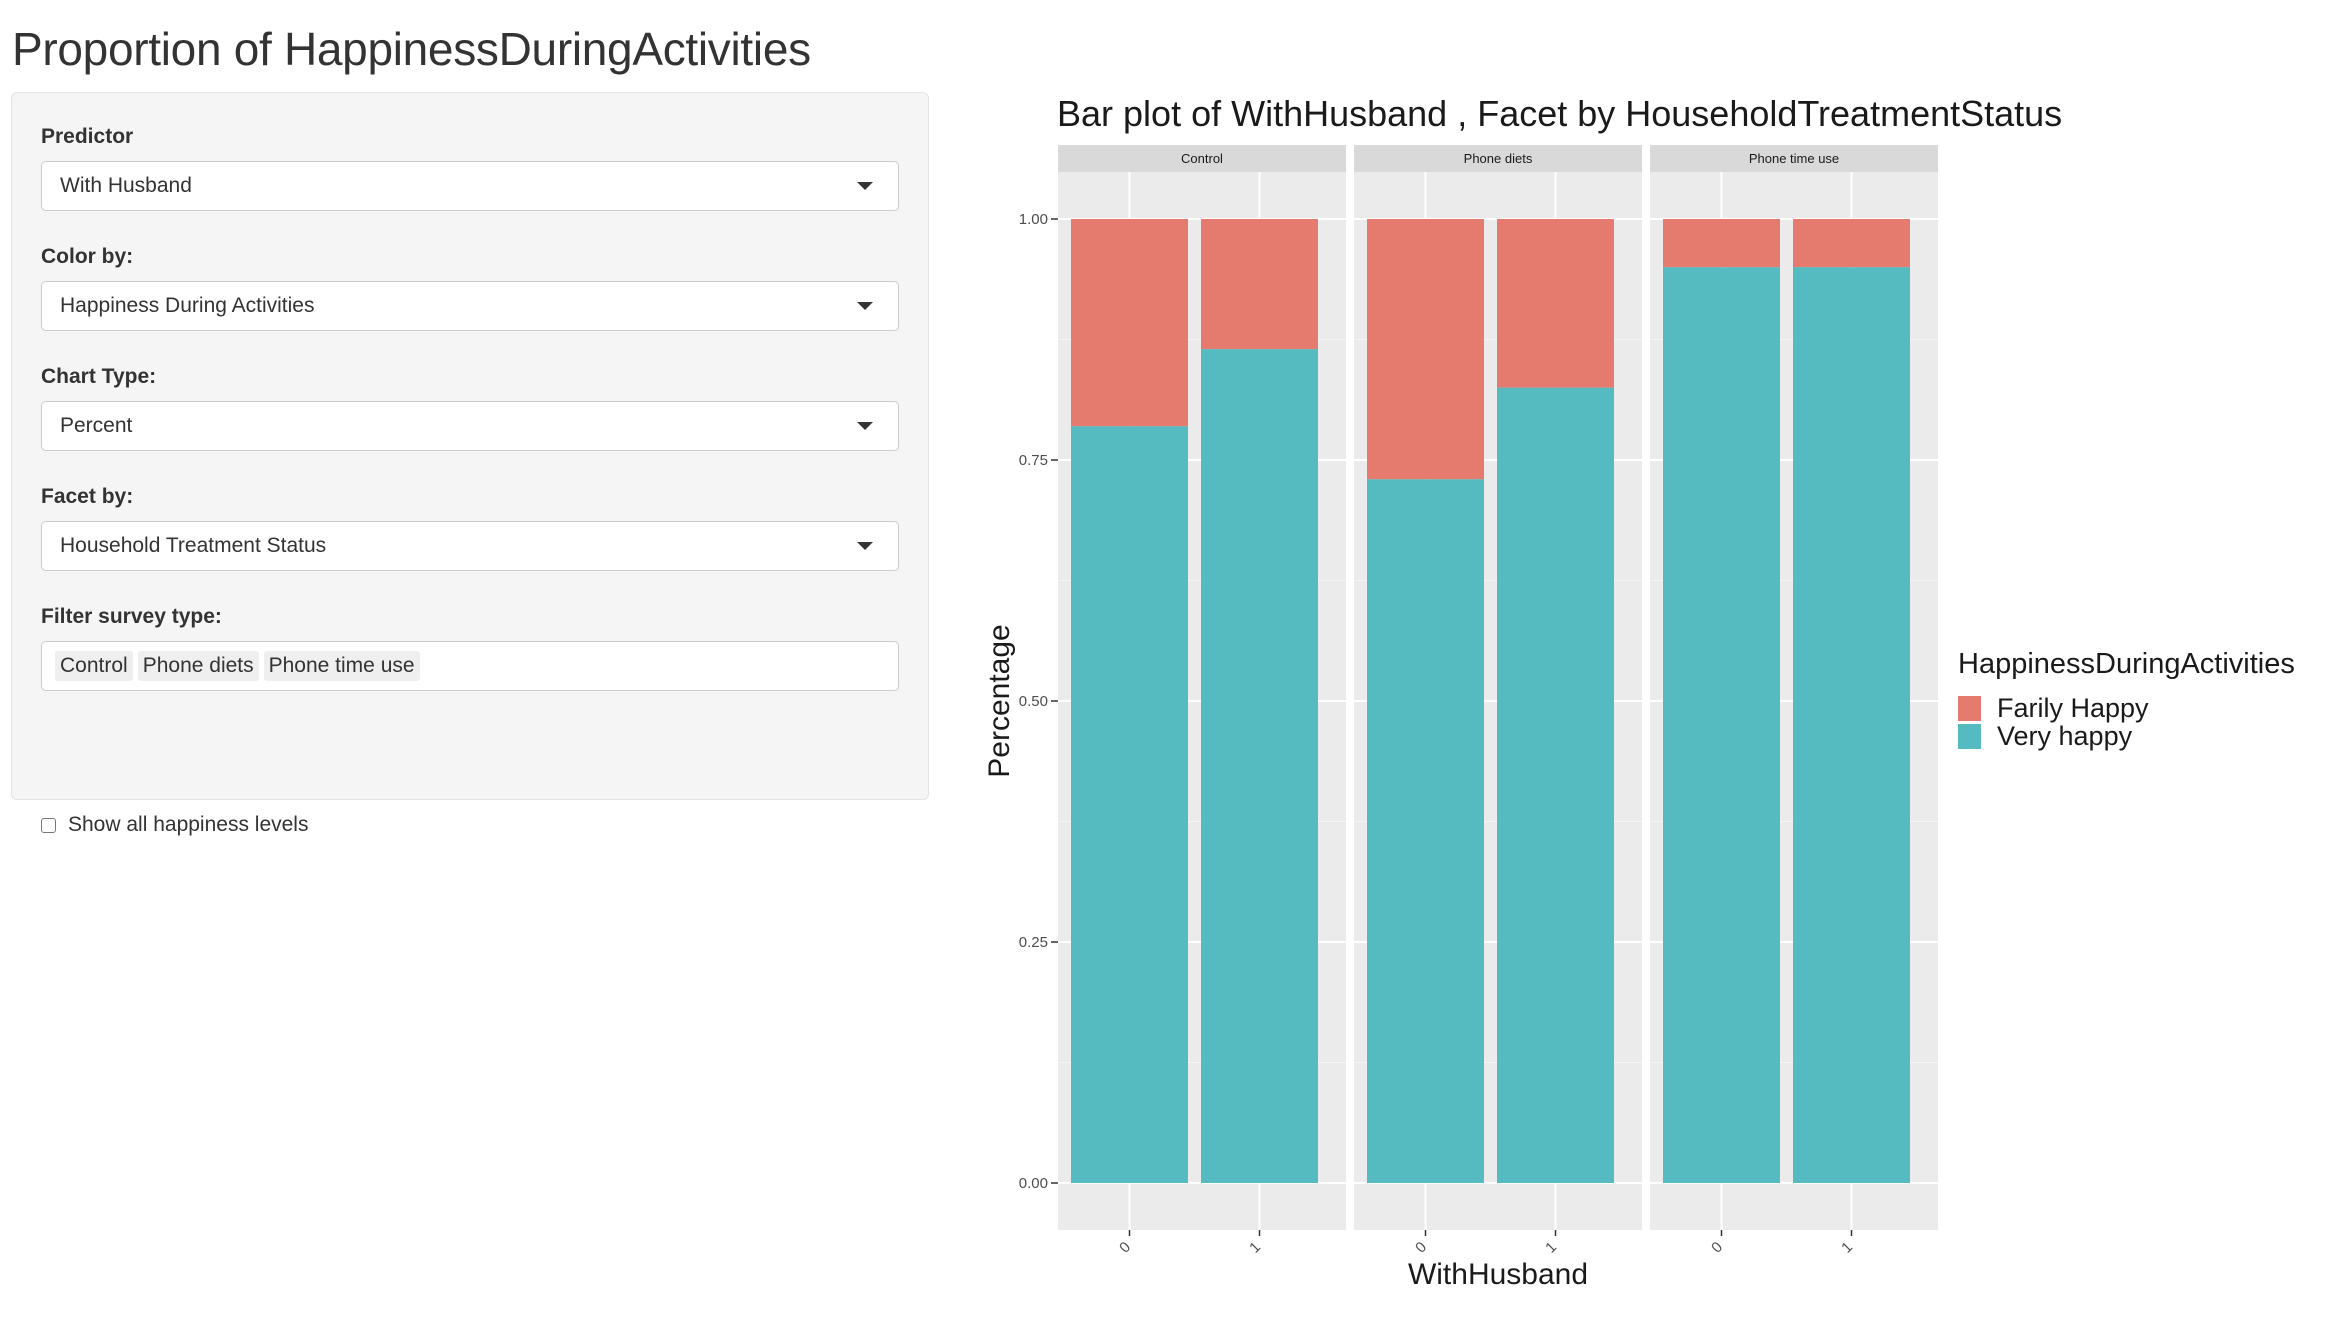  I want to click on facet-label: Phone diets, so click(1498, 158).